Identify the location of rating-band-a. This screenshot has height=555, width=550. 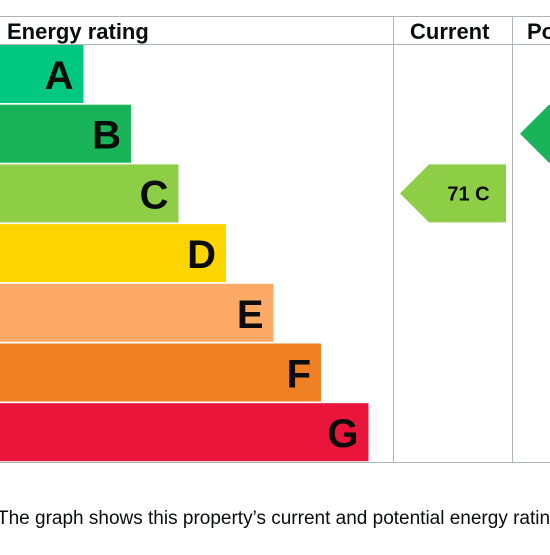
(42, 74).